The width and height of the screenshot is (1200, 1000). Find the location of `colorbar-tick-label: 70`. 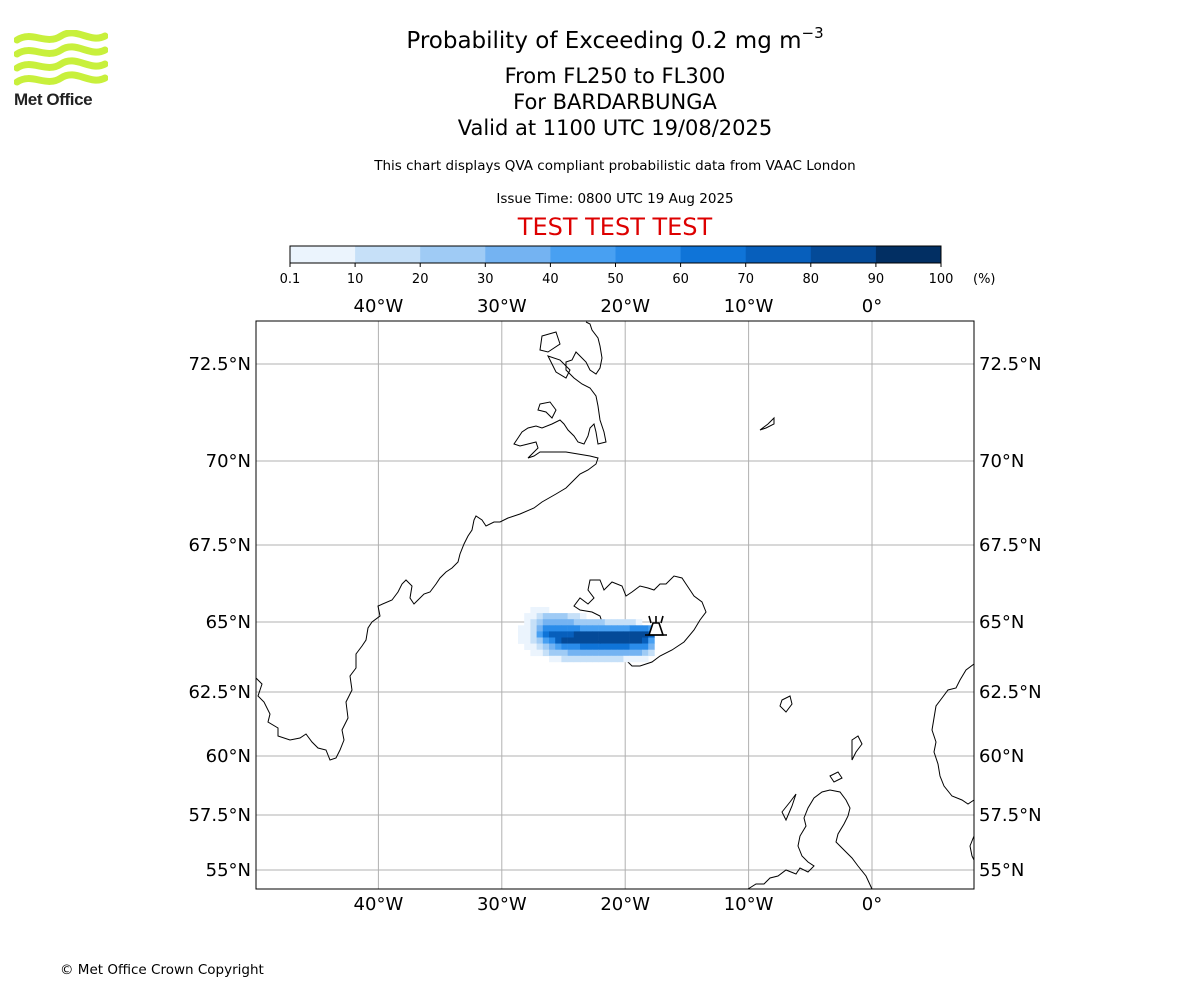

colorbar-tick-label: 70 is located at coordinates (745, 279).